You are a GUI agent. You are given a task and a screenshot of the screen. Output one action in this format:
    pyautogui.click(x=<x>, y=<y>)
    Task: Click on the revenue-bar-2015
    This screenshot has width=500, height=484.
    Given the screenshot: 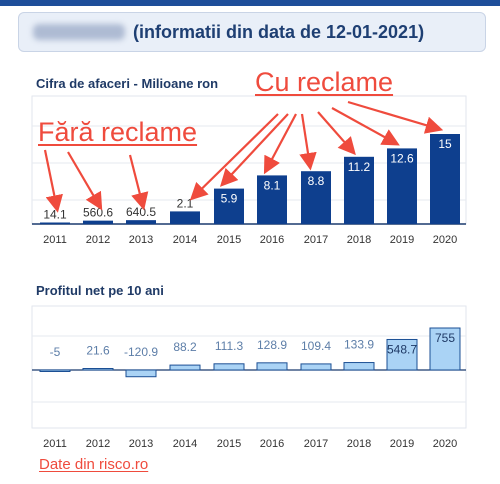 What is the action you would take?
    pyautogui.click(x=229, y=206)
    